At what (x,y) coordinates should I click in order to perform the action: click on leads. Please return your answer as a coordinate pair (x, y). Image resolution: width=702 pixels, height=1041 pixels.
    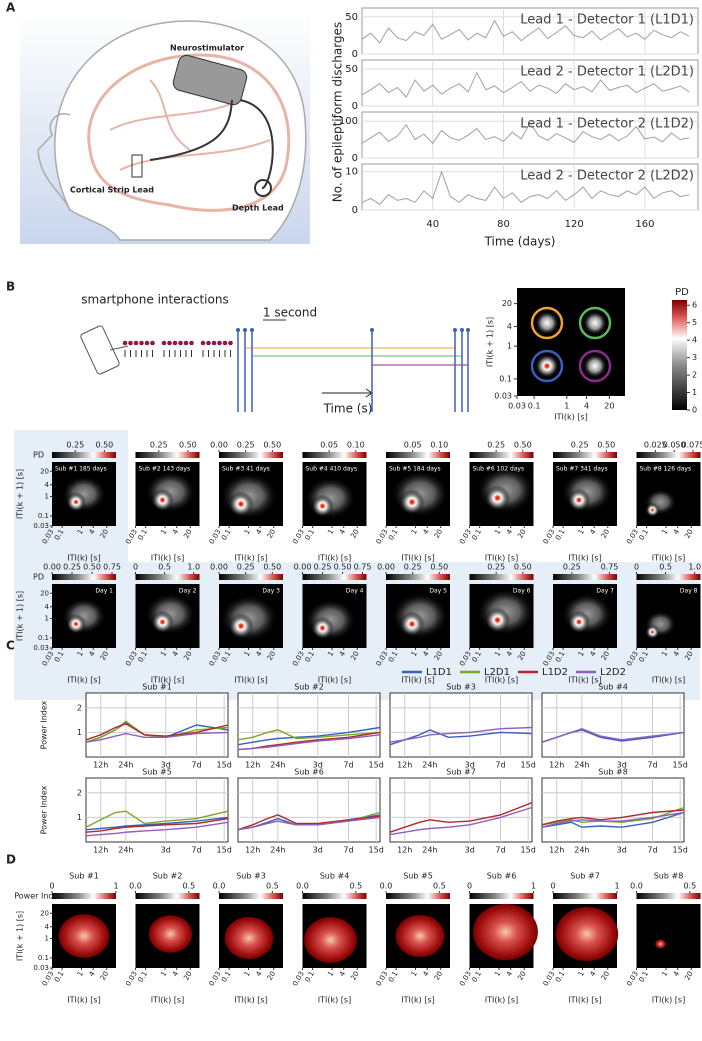
    Looking at the image, I should click on (211, 144).